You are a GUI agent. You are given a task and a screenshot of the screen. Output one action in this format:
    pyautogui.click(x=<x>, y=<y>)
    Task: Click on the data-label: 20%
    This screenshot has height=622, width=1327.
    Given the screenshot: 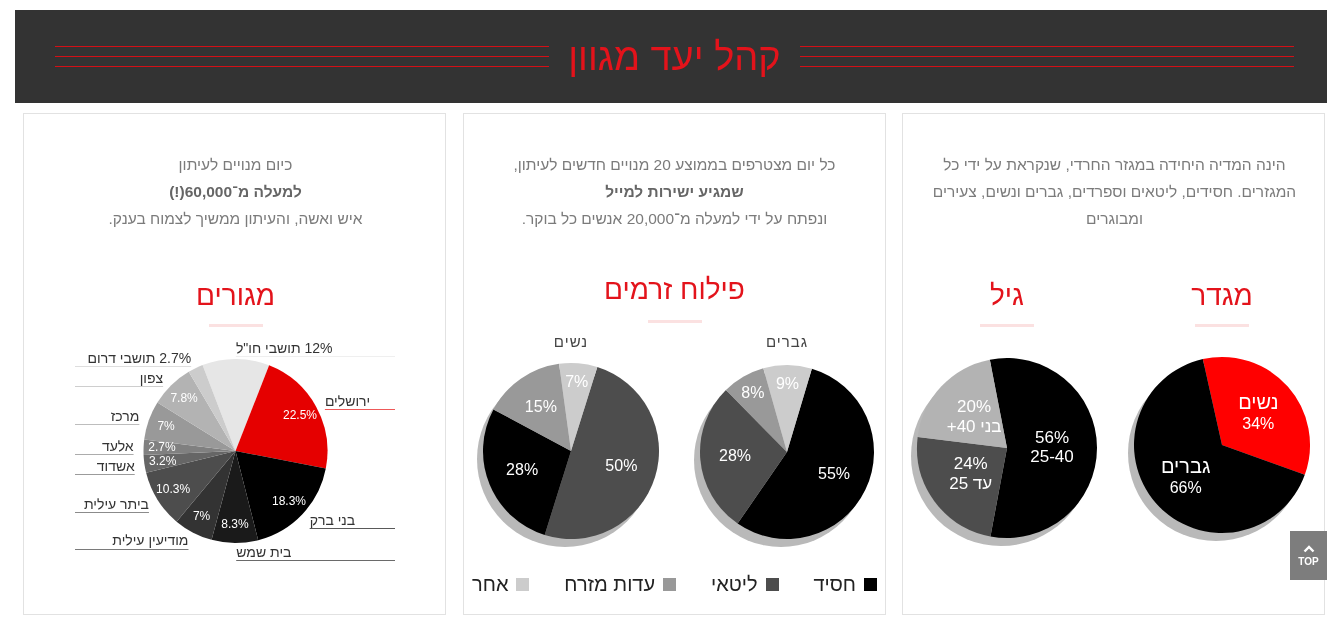 What is the action you would take?
    pyautogui.click(x=974, y=407)
    